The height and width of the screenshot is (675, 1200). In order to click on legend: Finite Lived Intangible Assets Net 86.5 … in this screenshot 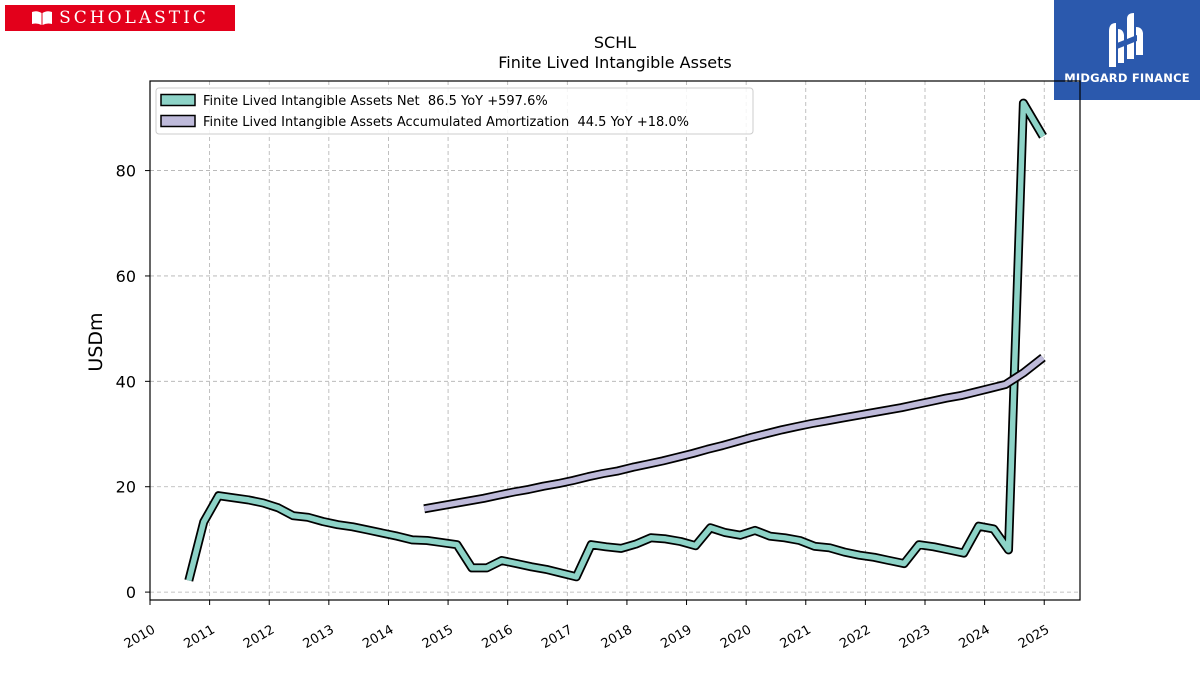, I will do `click(454, 111)`.